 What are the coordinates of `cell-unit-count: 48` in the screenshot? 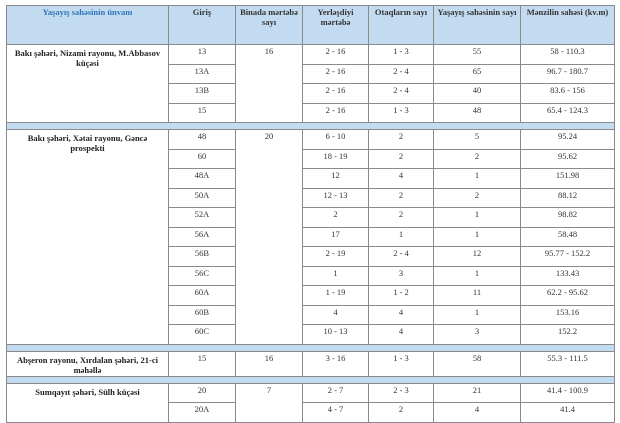 It's located at (477, 112).